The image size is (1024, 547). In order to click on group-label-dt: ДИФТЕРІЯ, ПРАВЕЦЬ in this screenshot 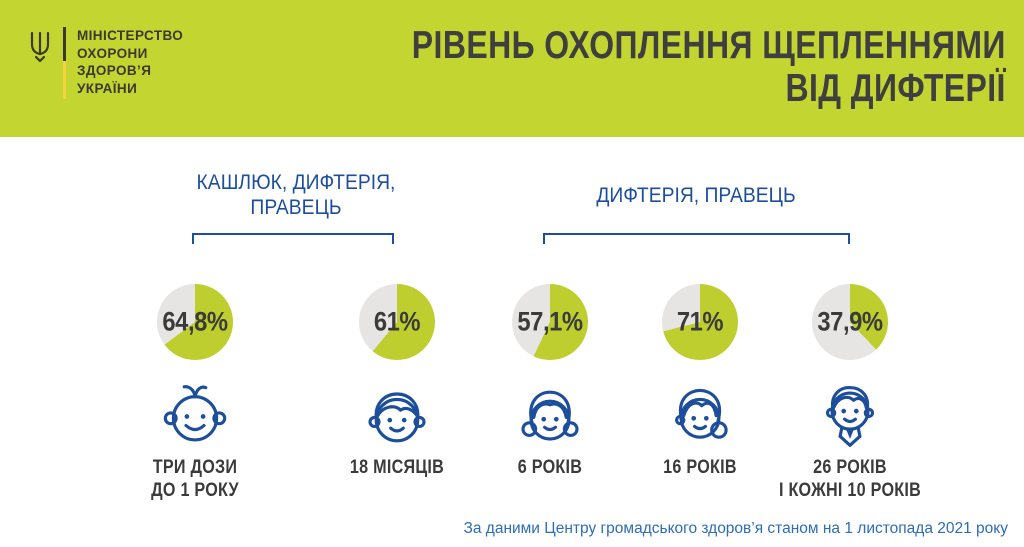, I will do `click(696, 195)`.